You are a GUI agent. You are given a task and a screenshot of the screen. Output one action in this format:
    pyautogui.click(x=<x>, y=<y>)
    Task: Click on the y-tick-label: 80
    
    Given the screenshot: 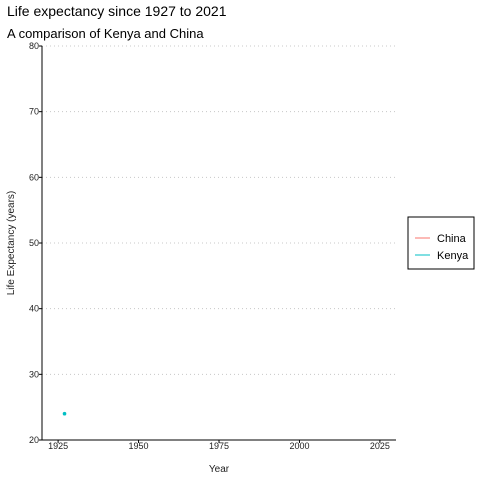 What is the action you would take?
    pyautogui.click(x=34, y=46)
    